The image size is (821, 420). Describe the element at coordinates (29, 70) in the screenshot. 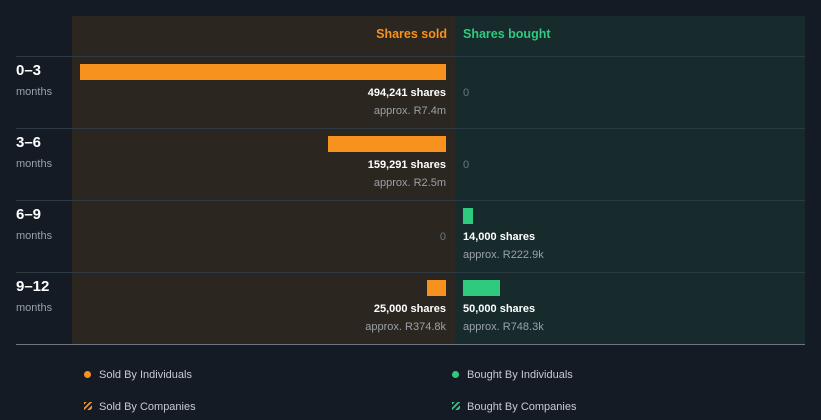

I see `period-label: 0–3` at that location.